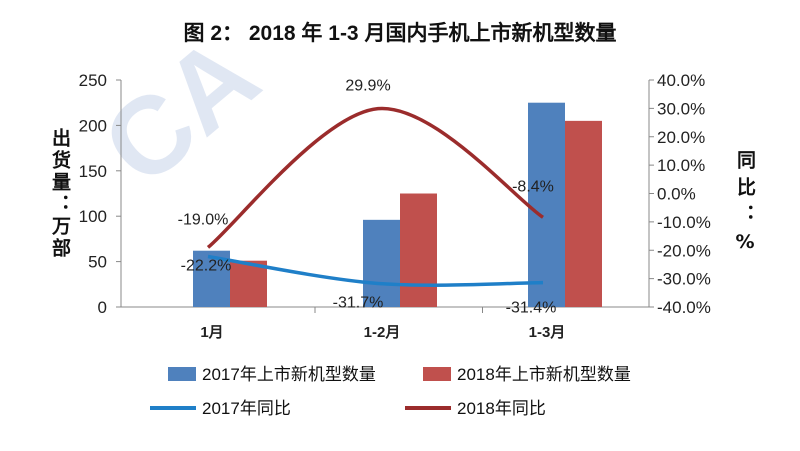  I want to click on right-tick-label: -30.0%, so click(684, 279).